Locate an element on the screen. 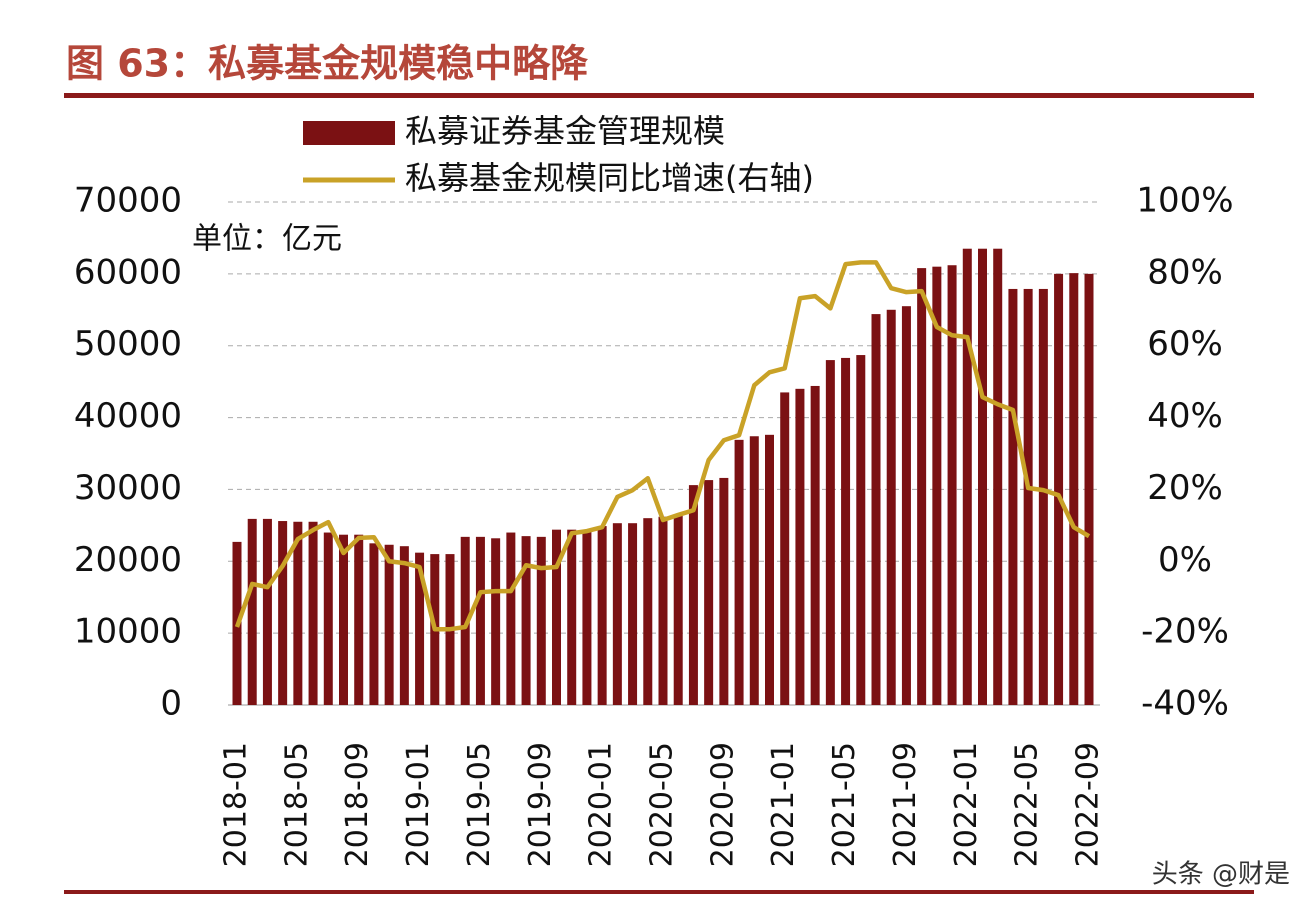 The image size is (1314, 920). x-tick-label: 2022-05 is located at coordinates (1027, 804).